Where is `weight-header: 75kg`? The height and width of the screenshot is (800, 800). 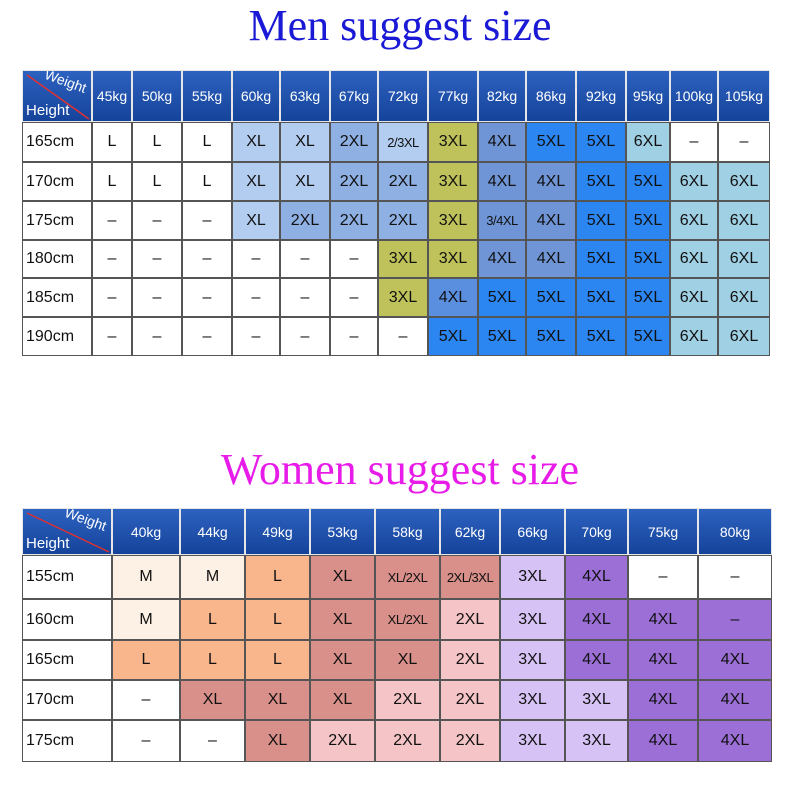 weight-header: 75kg is located at coordinates (663, 531).